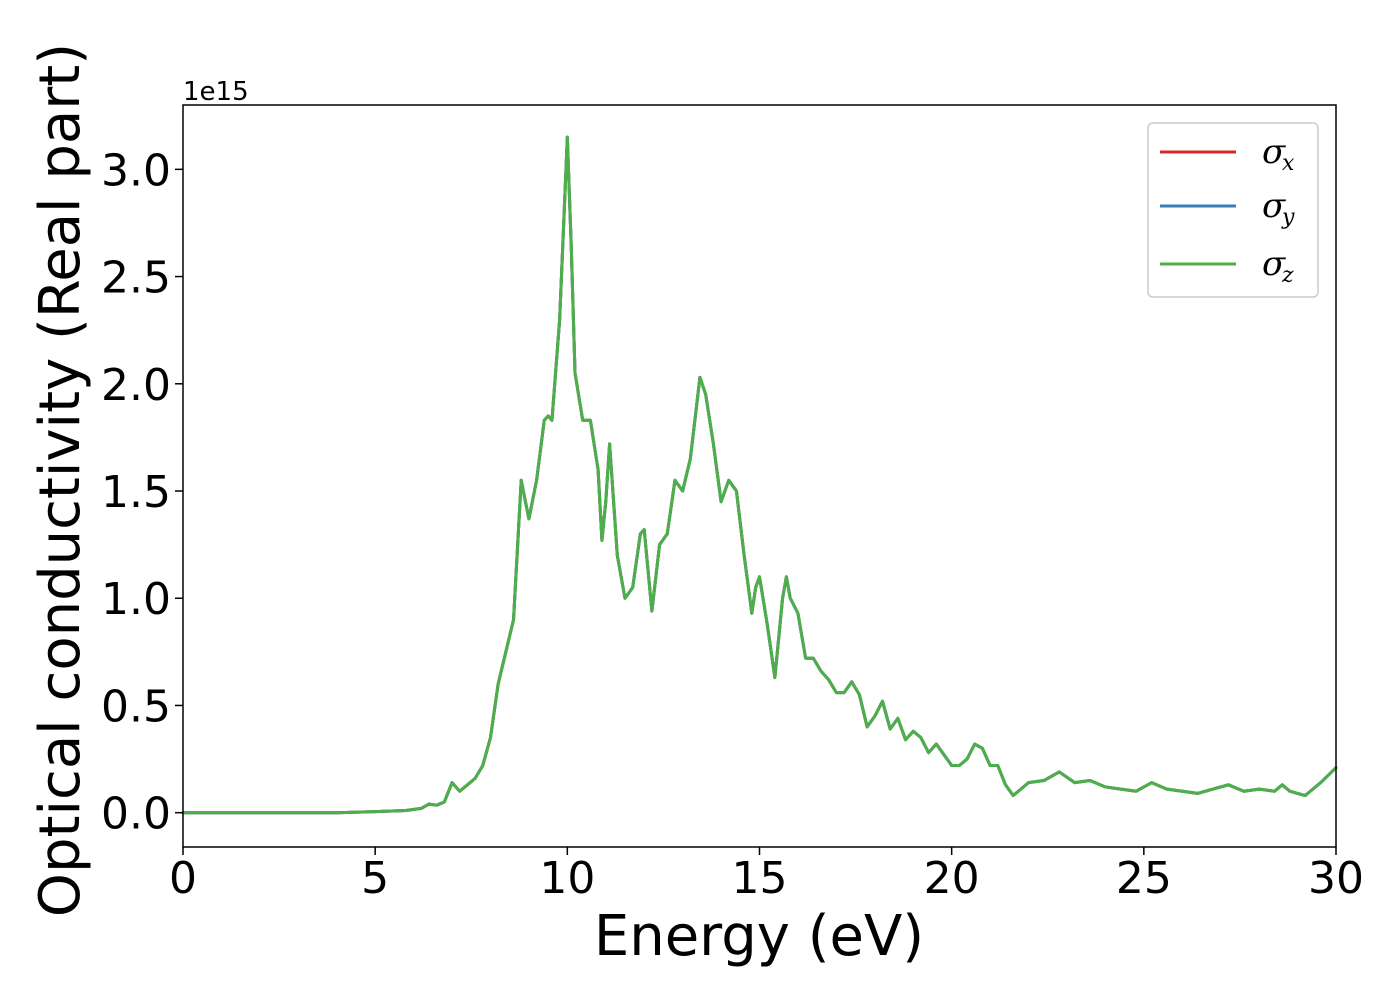 The image size is (1400, 1005). Describe the element at coordinates (1274, 206) in the screenshot. I see `legend-label-y: σ` at that location.